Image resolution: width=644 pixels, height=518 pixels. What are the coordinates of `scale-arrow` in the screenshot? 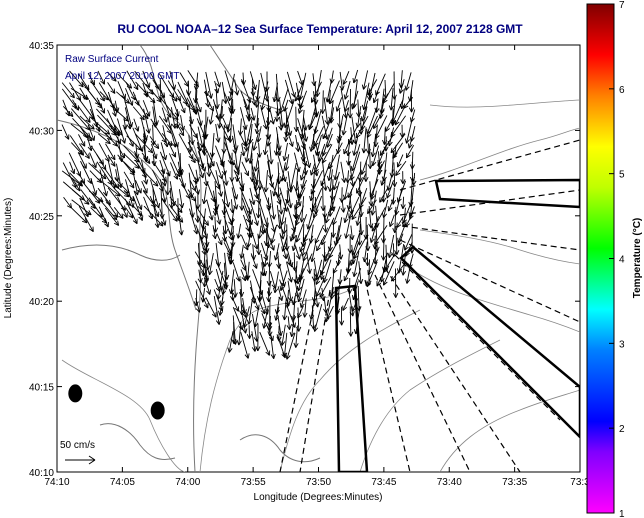 It's located at (80, 460).